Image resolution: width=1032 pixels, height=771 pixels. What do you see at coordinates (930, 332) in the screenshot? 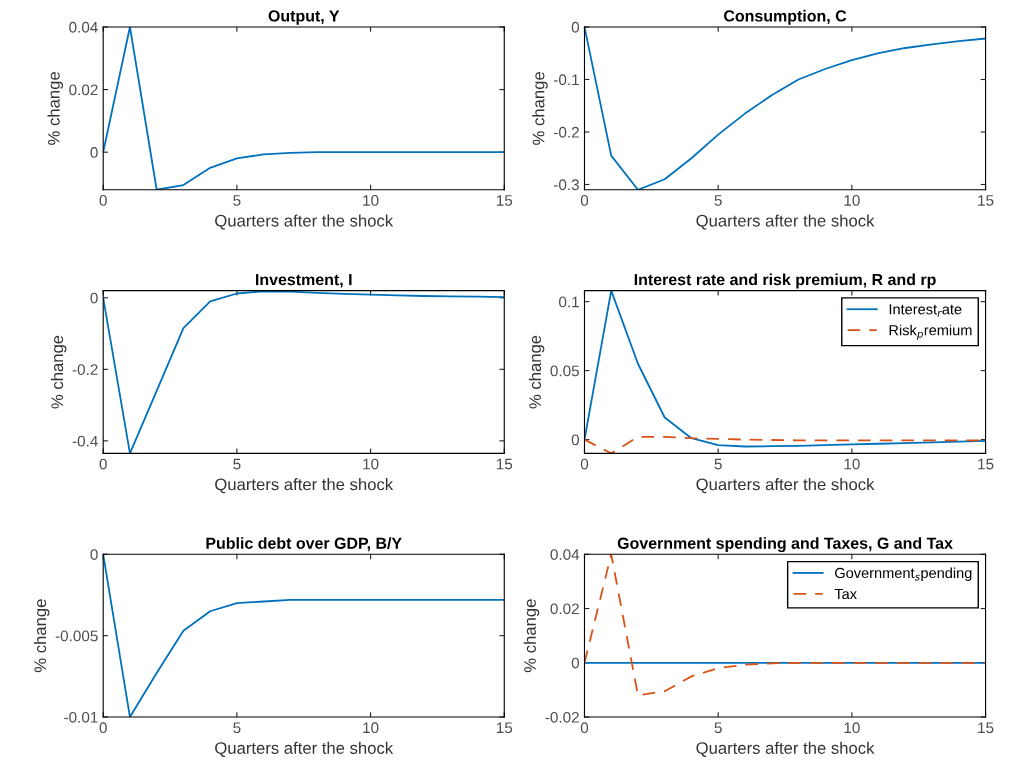
I see `legend-label: Risk$_{p}$remium` at bounding box center [930, 332].